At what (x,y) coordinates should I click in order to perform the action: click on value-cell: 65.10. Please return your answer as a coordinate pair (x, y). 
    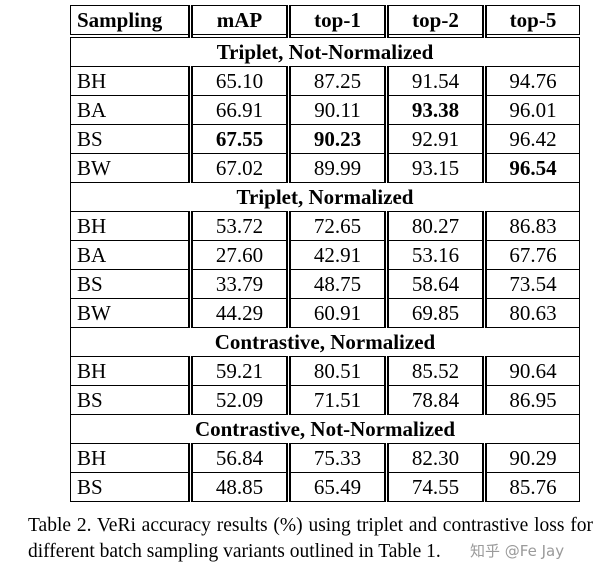
    Looking at the image, I should click on (238, 81).